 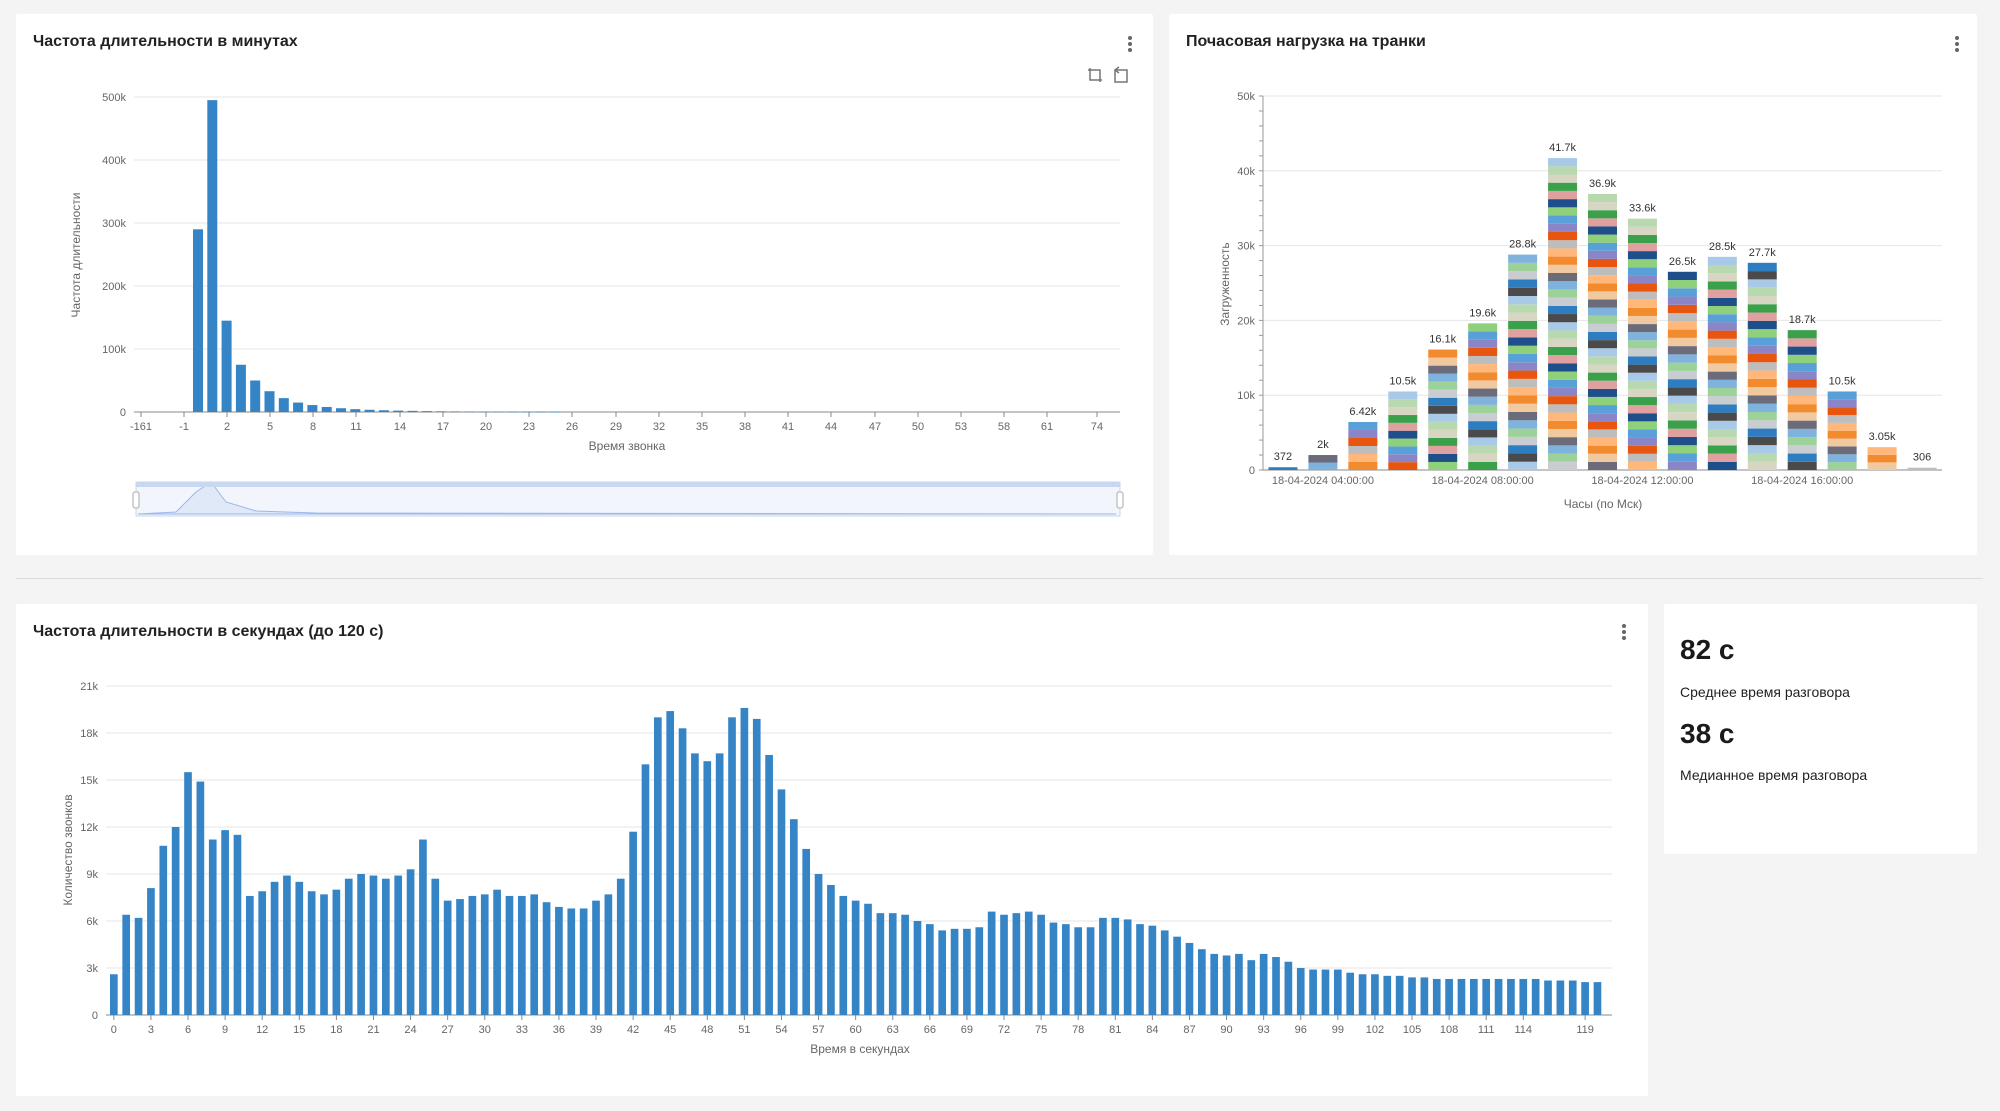 I want to click on y-tick-label: 500k, so click(x=114, y=98).